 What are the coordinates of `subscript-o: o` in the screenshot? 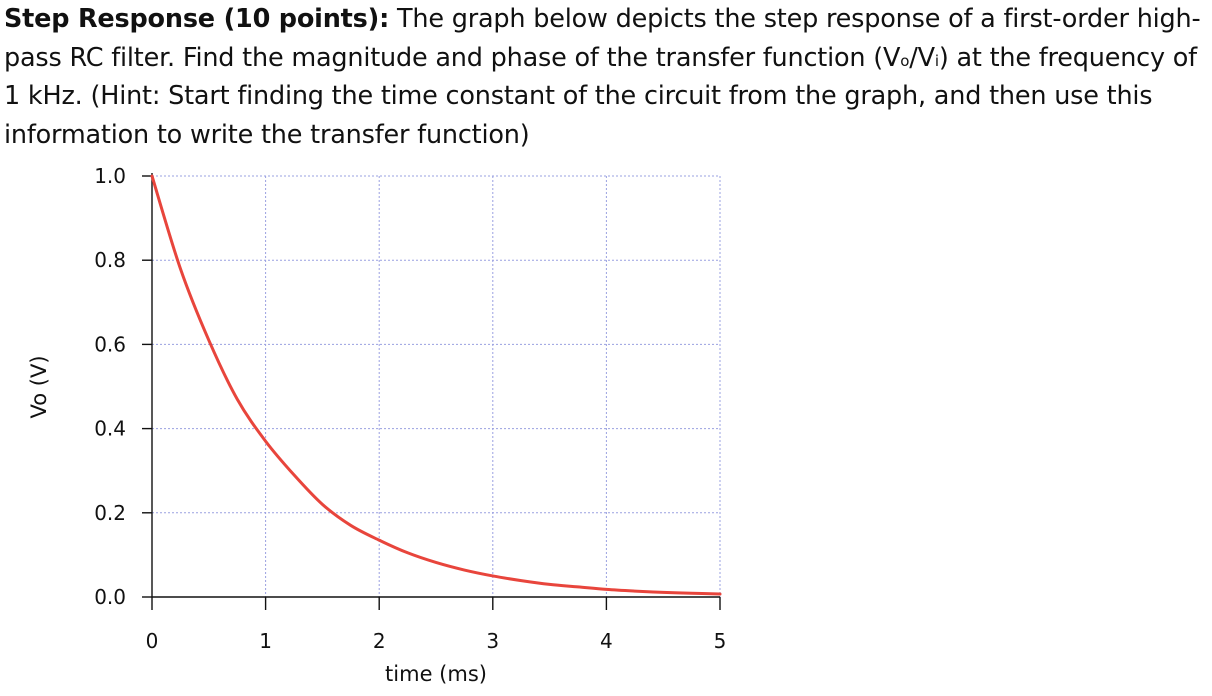 It's located at (905, 60).